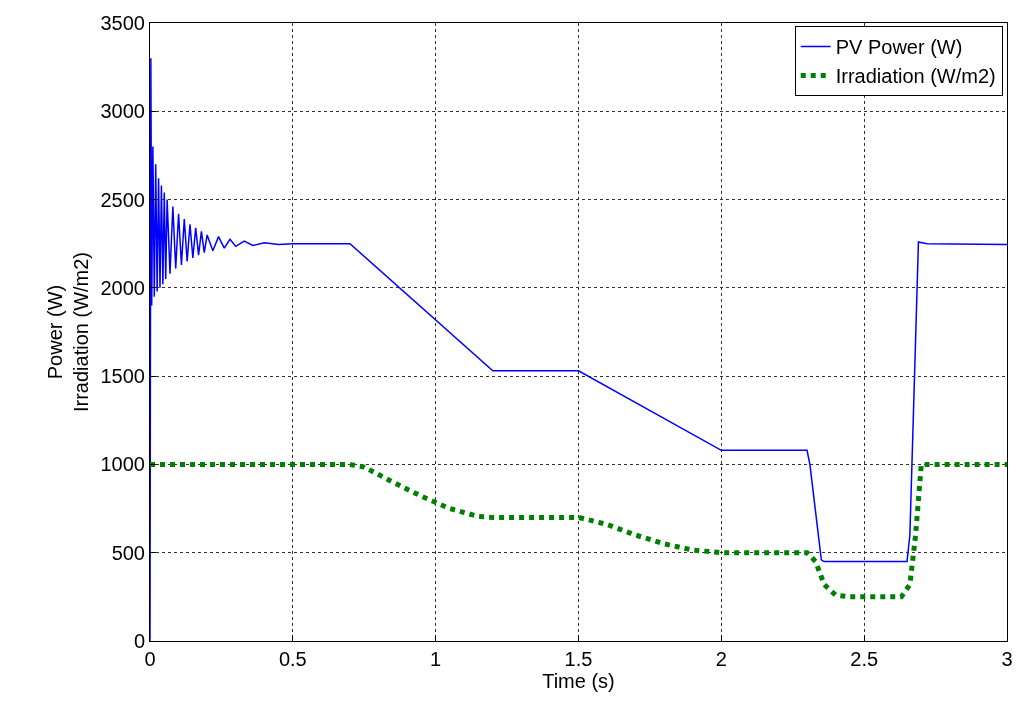 The image size is (1025, 711). Describe the element at coordinates (68, 332) in the screenshot. I see `y-axis-title: Power (W) Irradiation (W/m2)` at that location.